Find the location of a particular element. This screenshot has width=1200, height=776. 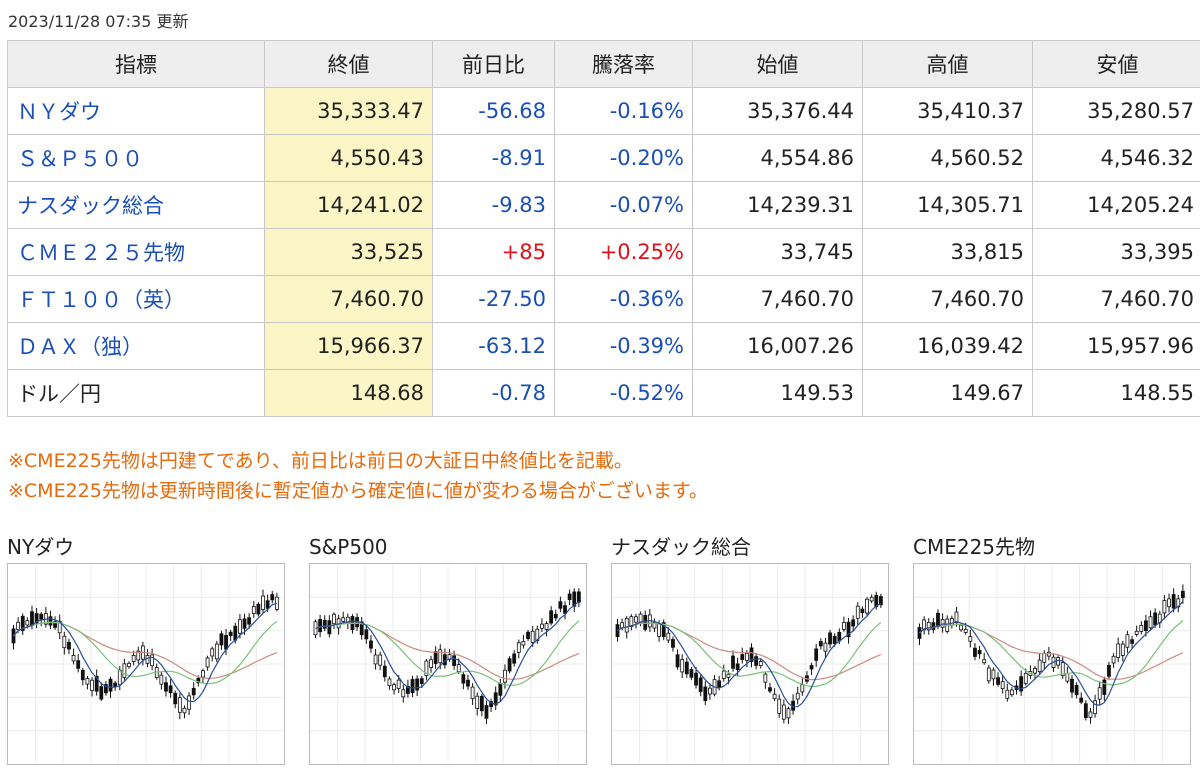

rate-value: -0.52% is located at coordinates (623, 393).